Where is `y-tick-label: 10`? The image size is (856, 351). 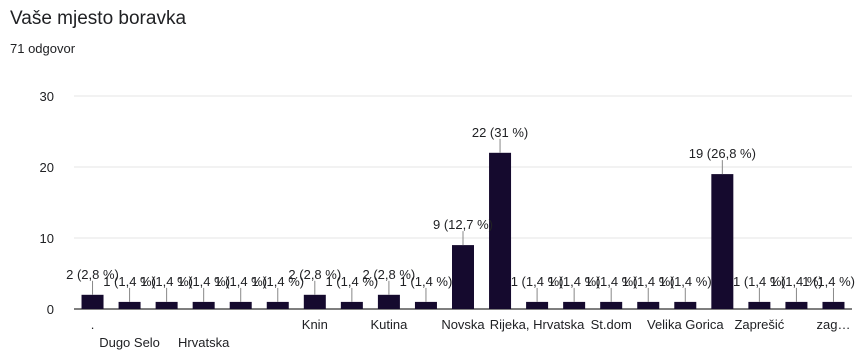
y-tick-label: 10 is located at coordinates (47, 238).